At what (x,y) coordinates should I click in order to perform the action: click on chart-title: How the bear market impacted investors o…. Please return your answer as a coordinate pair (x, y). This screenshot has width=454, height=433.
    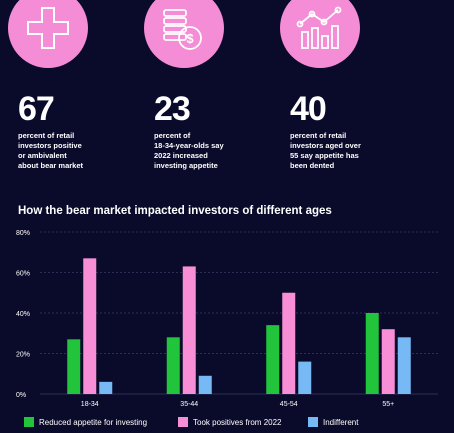
    Looking at the image, I should click on (175, 211).